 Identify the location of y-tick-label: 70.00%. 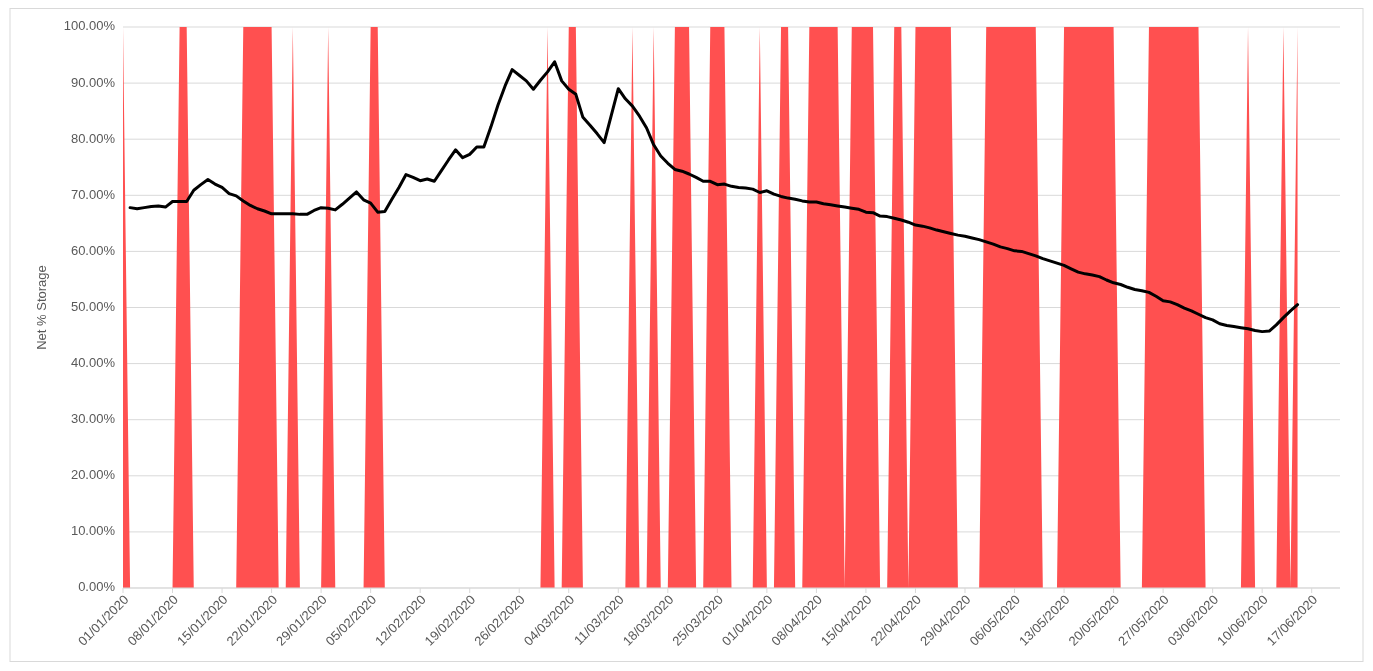
(93, 194).